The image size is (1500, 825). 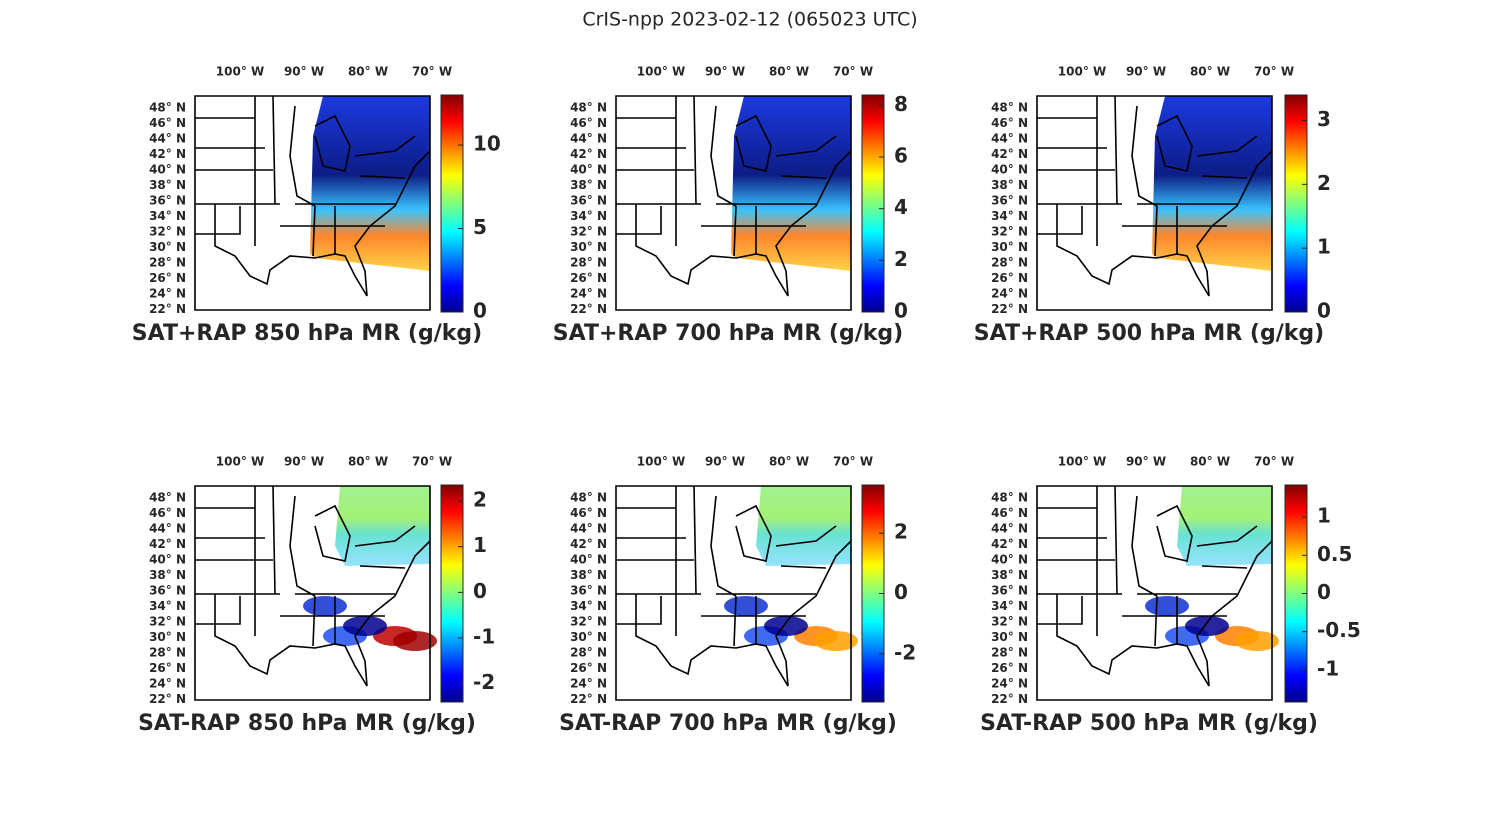 I want to click on panel-title: SAT+RAP 700 hPa MR (g/kg), so click(x=728, y=333).